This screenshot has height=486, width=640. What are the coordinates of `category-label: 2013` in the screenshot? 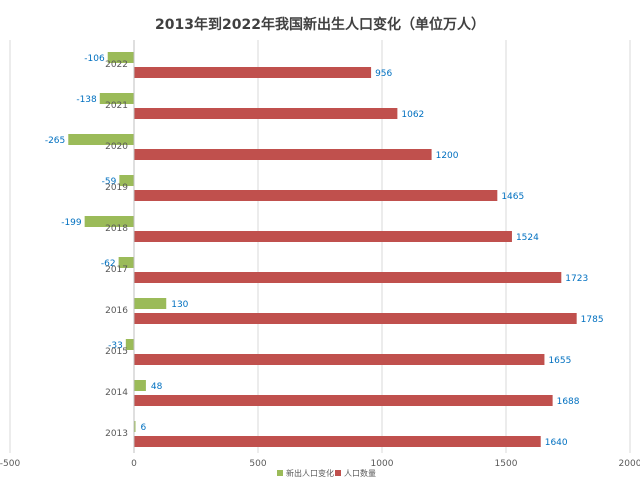 It's located at (116, 434).